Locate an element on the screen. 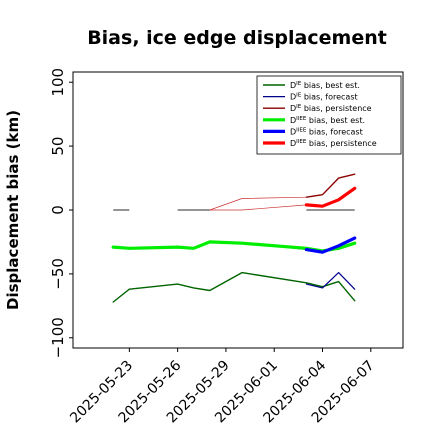 The height and width of the screenshot is (440, 440). y-axis-ticks: −100 −50 0 50 100 is located at coordinates (61, 213).